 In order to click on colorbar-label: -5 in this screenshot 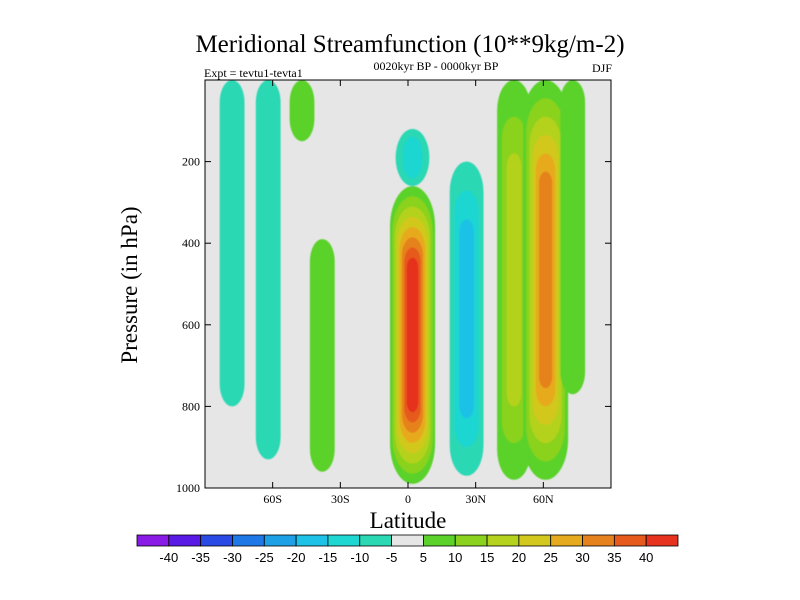, I will do `click(392, 557)`.